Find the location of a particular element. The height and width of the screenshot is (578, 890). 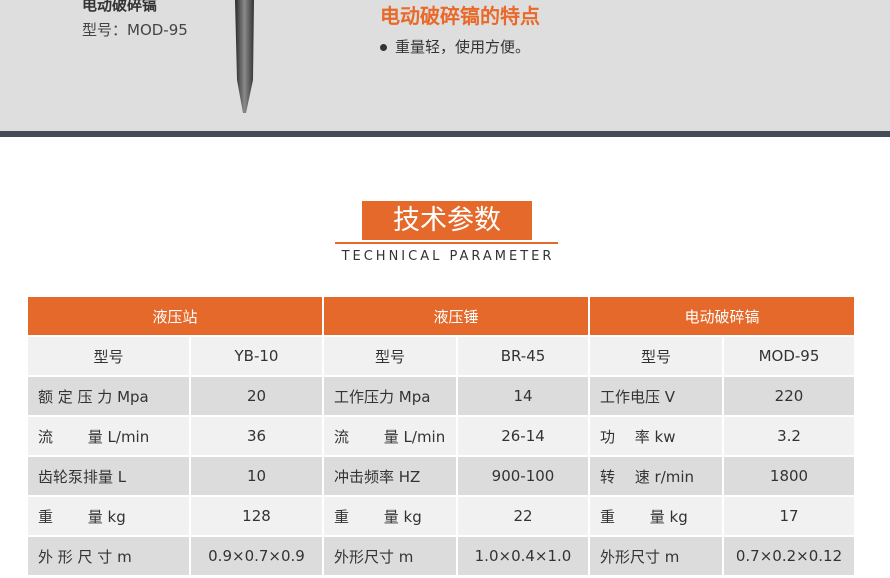

param-value: 0.7×0.2×0.12 is located at coordinates (789, 556).